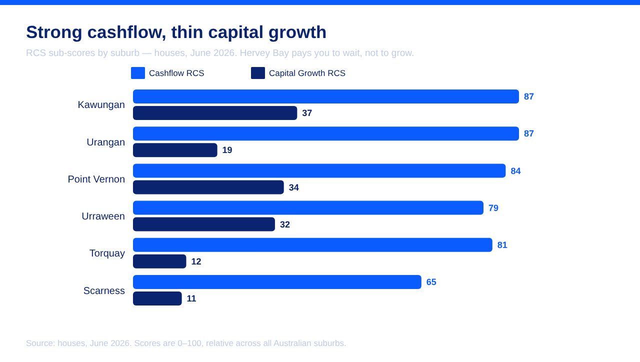 This screenshot has width=640, height=362. What do you see at coordinates (227, 150) in the screenshot?
I see `data-label: 19` at bounding box center [227, 150].